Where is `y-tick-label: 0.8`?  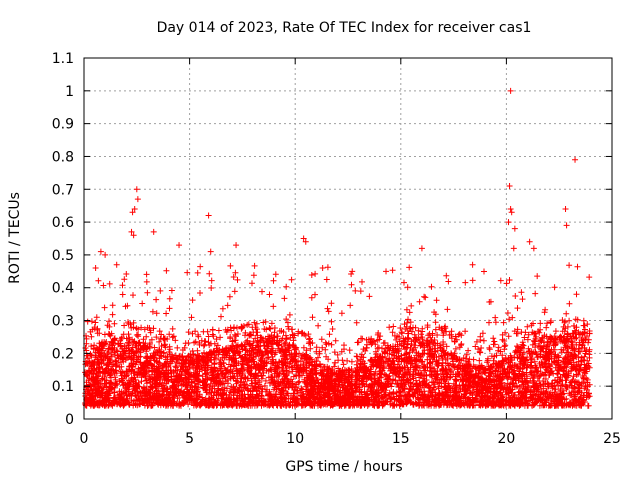
y-tick-label: 0.8 is located at coordinates (63, 157).